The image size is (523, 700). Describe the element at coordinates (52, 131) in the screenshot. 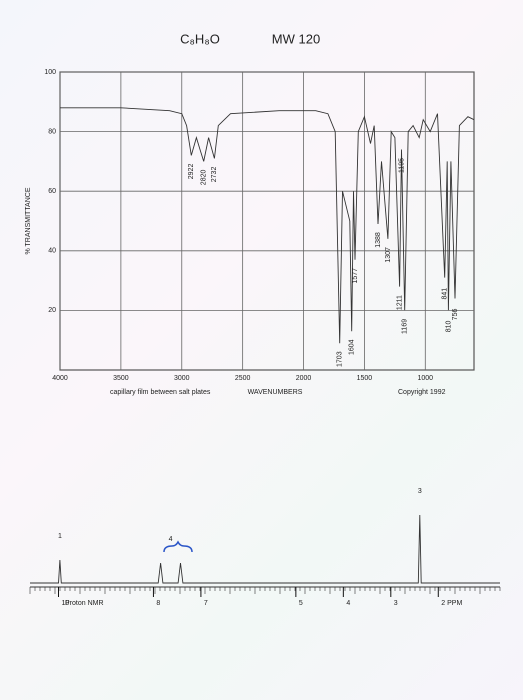

I see `y-tick-label: 80` at that location.